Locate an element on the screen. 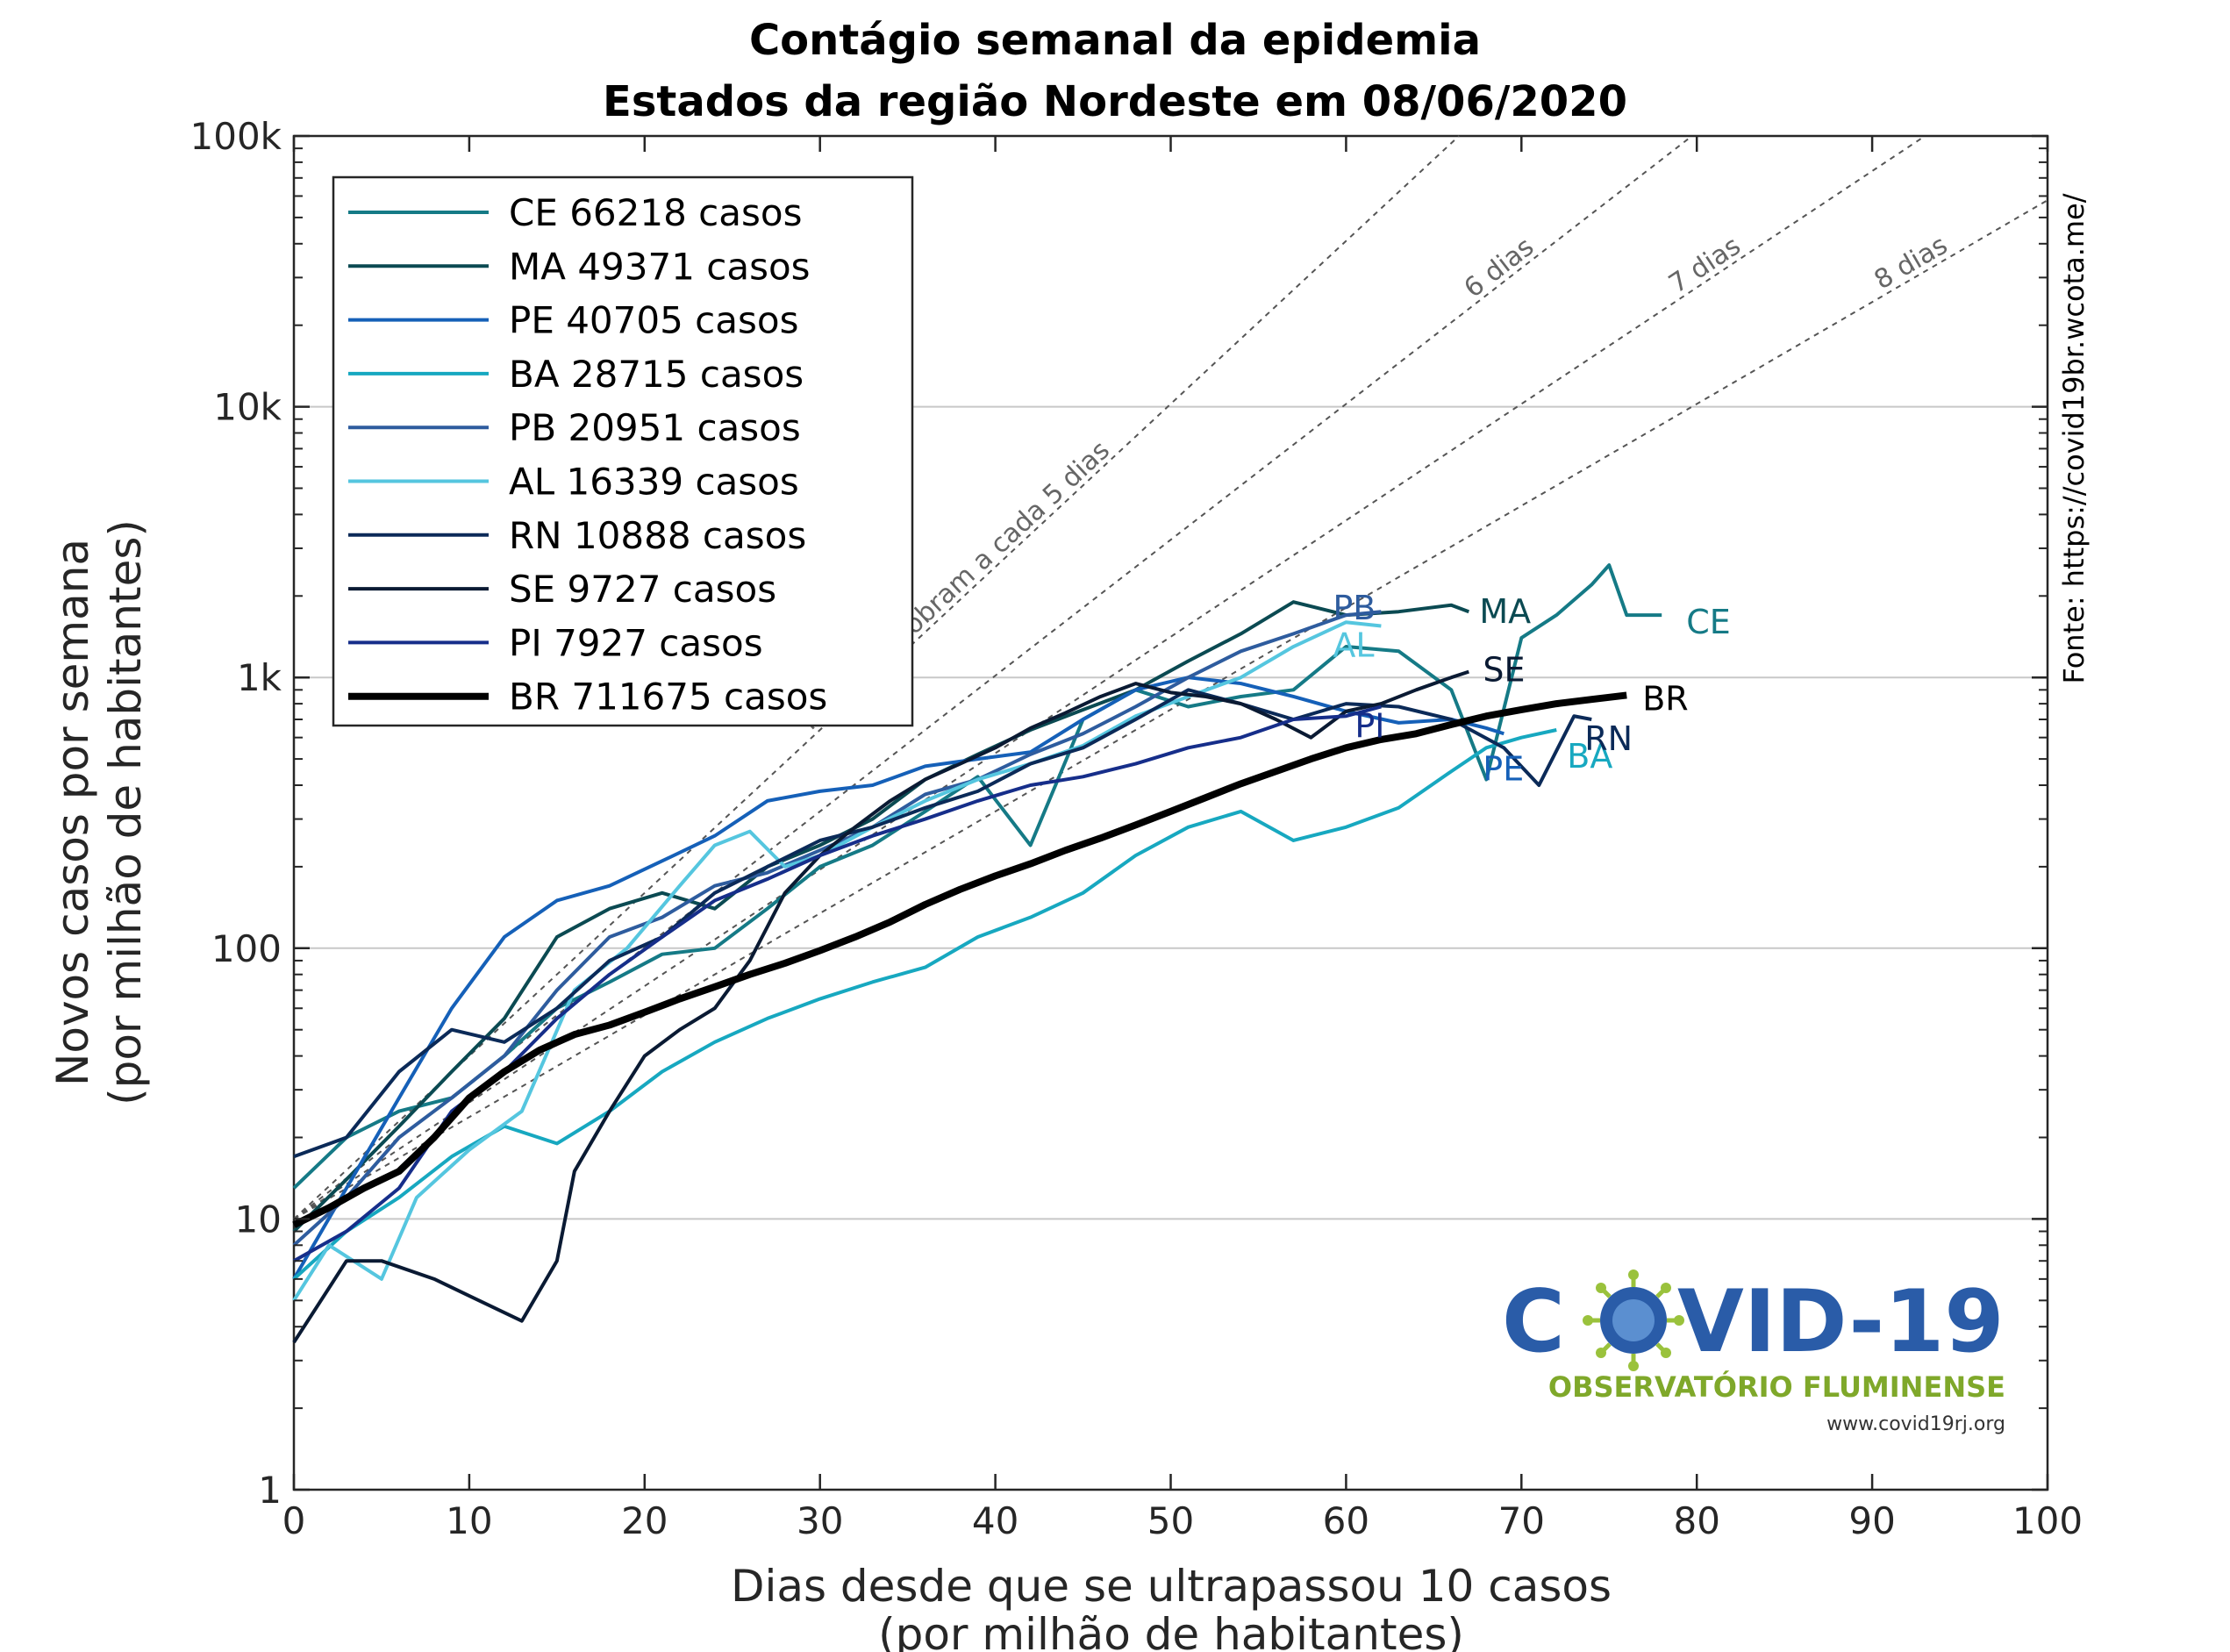 Image resolution: width=2230 pixels, height=1652 pixels. legend-label-ce: CE 66218 casos is located at coordinates (656, 213).